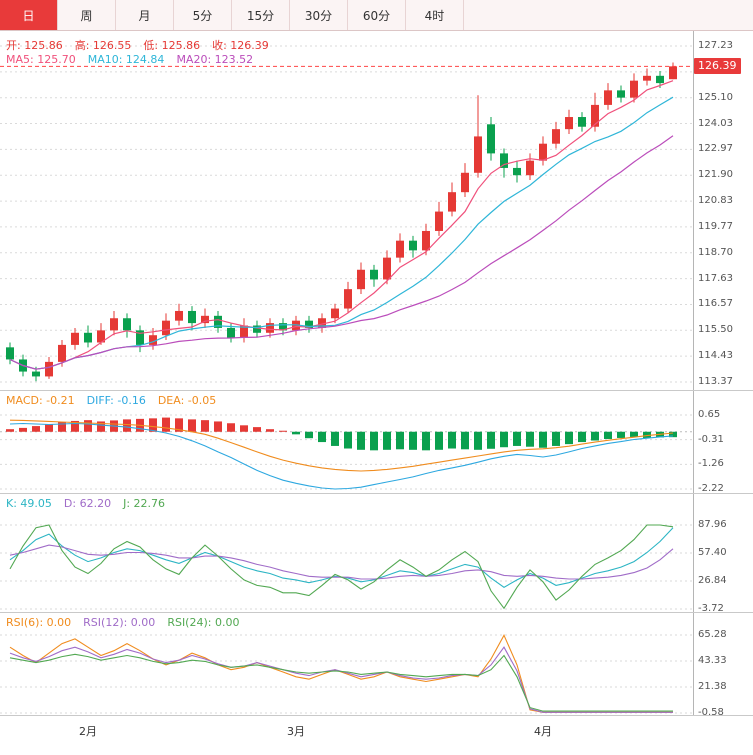 This screenshot has height=755, width=753. What do you see at coordinates (346, 452) in the screenshot?
I see `macd-chart` at bounding box center [346, 452].